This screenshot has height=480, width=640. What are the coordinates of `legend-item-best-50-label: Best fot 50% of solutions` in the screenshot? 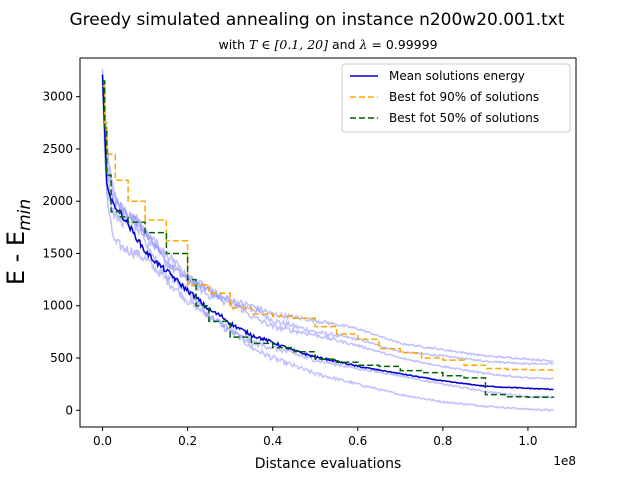 It's located at (464, 118).